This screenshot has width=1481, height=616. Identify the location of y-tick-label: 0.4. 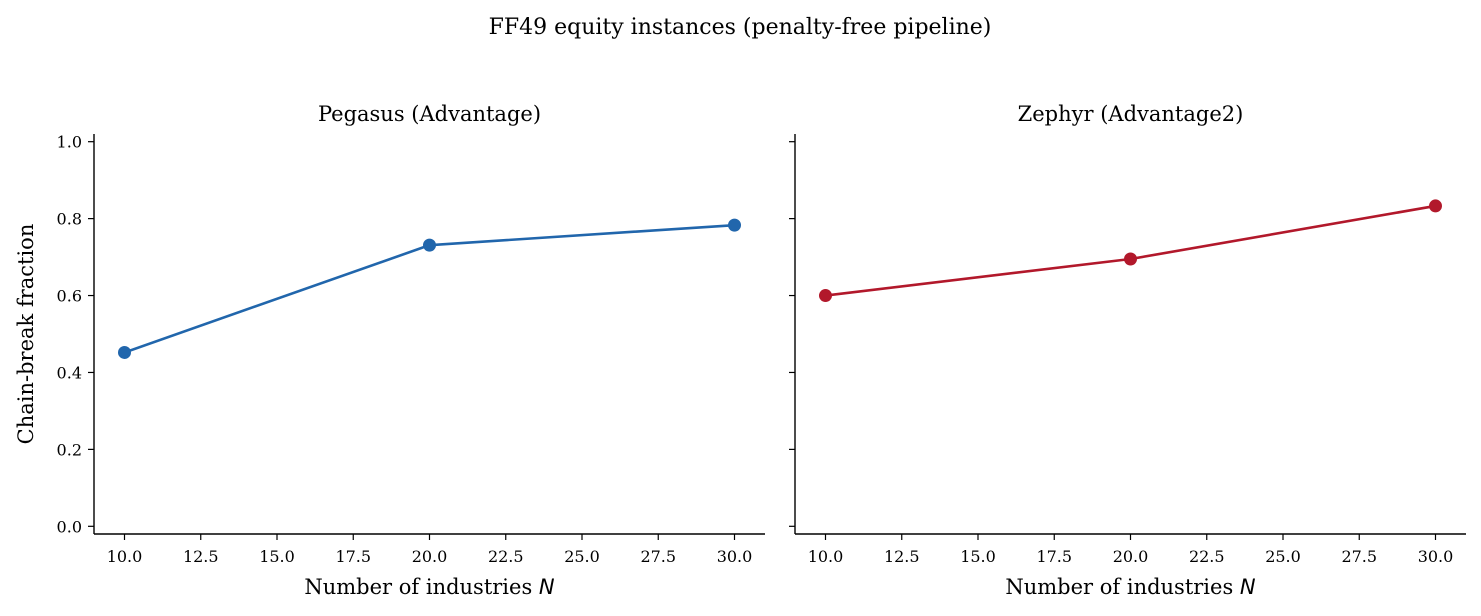
(69, 372).